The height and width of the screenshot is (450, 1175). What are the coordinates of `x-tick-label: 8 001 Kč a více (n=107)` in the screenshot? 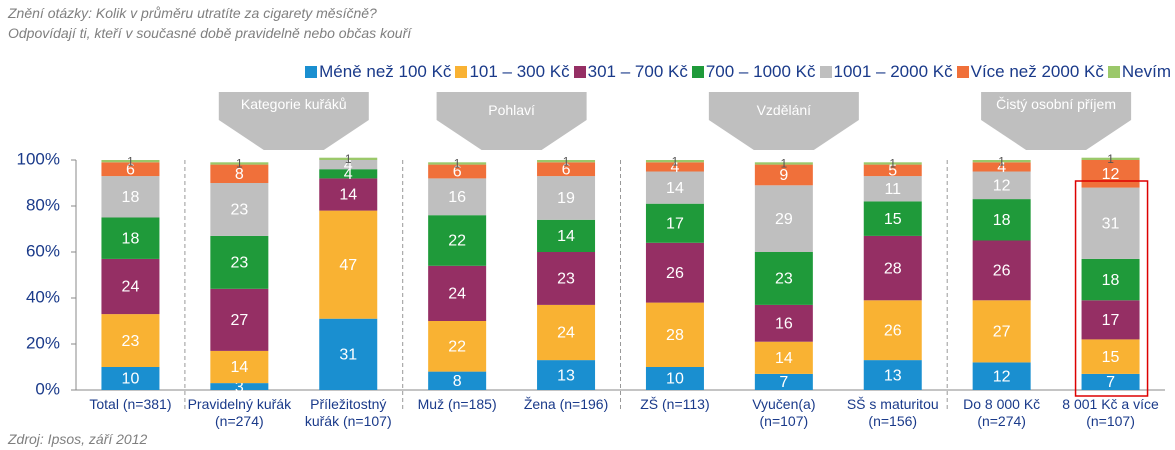 It's located at (1110, 412).